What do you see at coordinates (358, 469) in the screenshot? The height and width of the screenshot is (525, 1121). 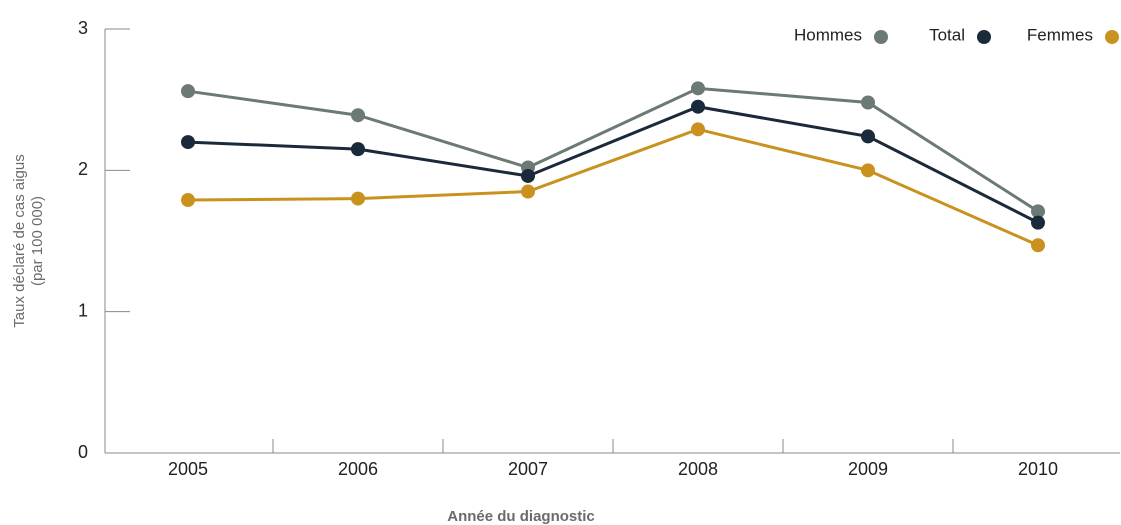 I see `x-tick-label: 2006` at bounding box center [358, 469].